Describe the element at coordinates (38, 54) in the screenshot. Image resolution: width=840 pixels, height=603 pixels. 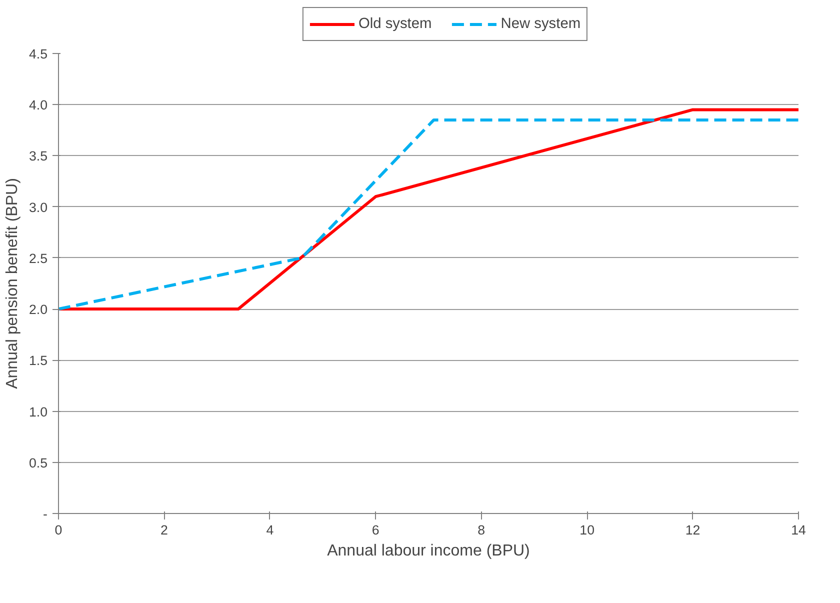
I see `y-tick-label: 4.5` at that location.